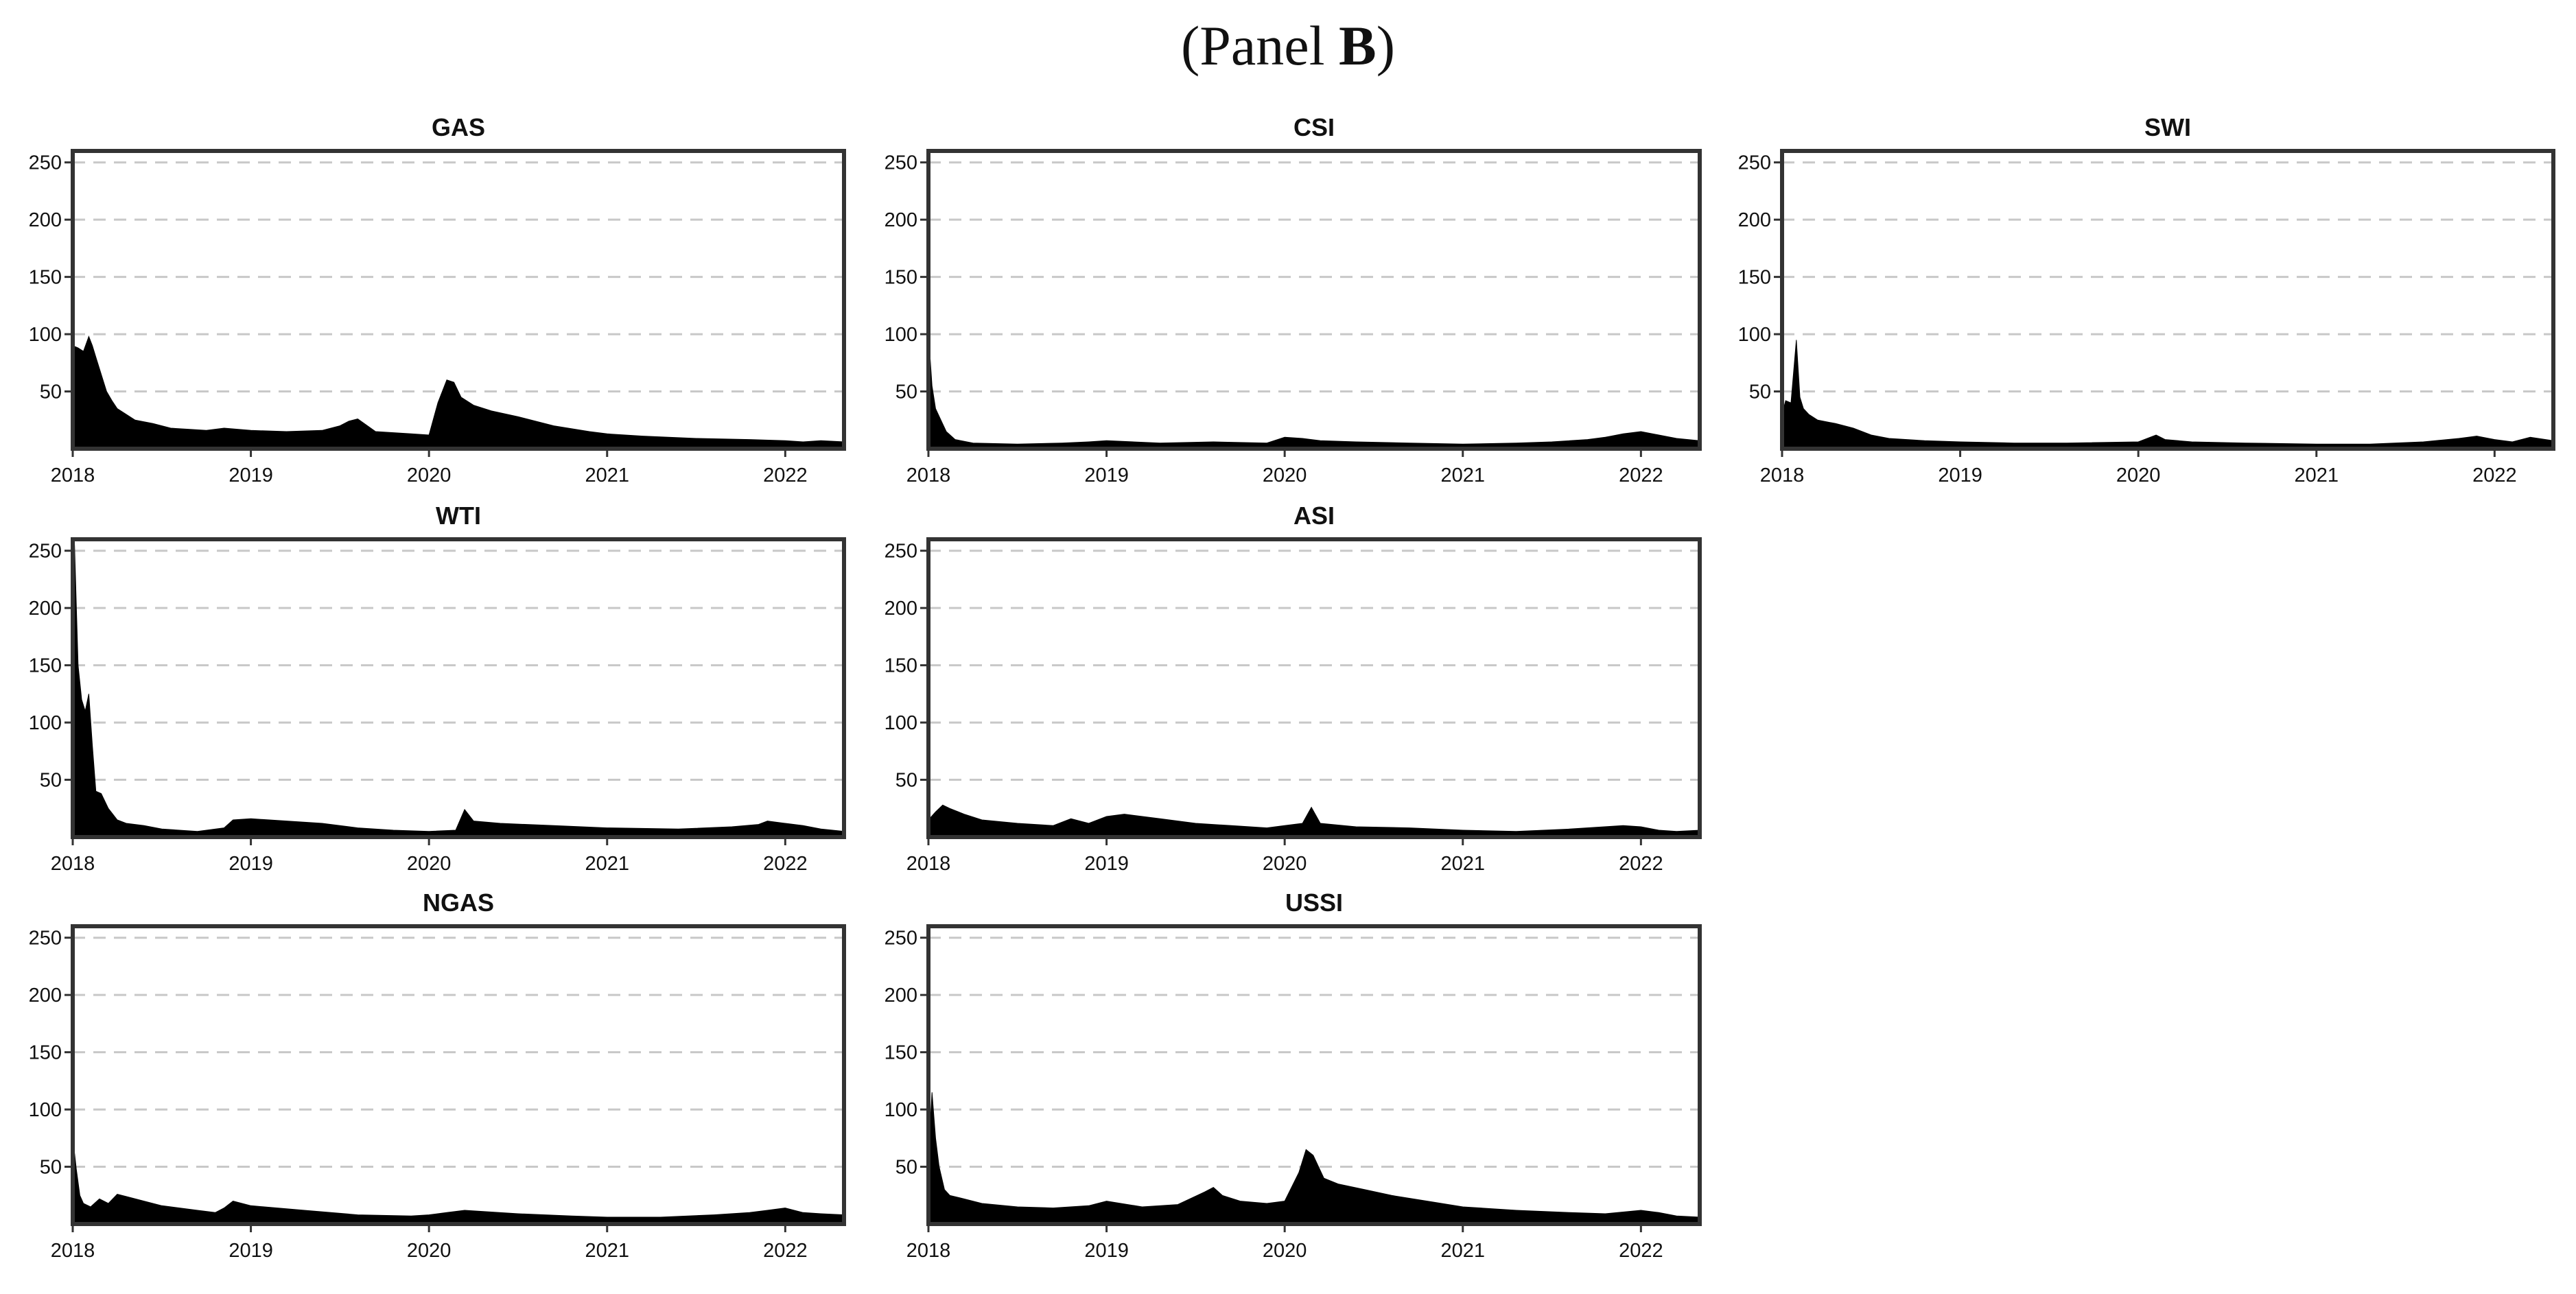 This screenshot has height=1294, width=2576. Describe the element at coordinates (1314, 516) in the screenshot. I see `chart-title: ASI` at that location.